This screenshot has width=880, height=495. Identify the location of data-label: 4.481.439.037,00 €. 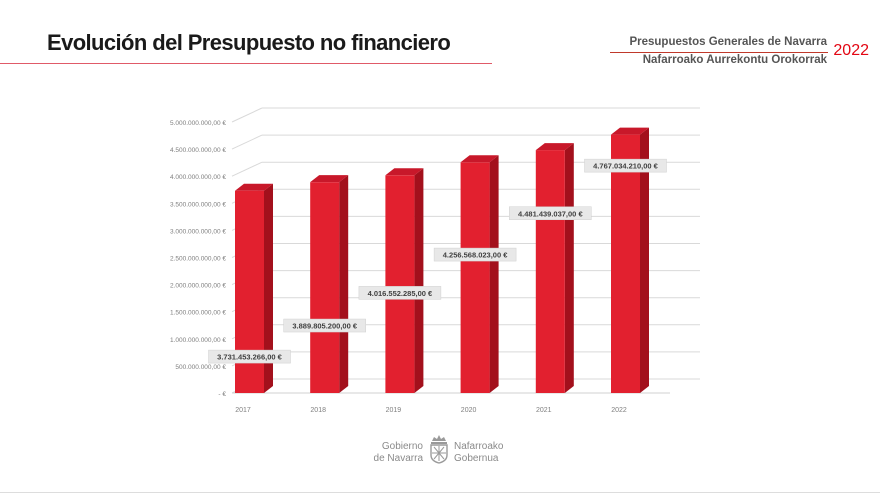
(550, 213).